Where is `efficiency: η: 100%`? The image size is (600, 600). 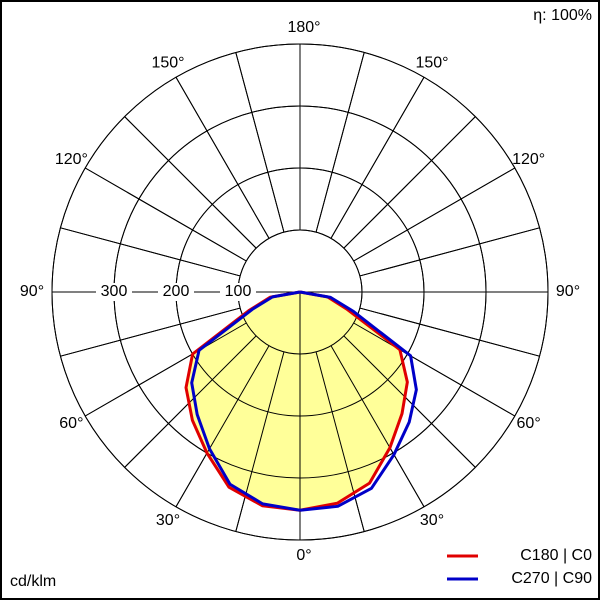
efficiency: η: 100% is located at coordinates (562, 15).